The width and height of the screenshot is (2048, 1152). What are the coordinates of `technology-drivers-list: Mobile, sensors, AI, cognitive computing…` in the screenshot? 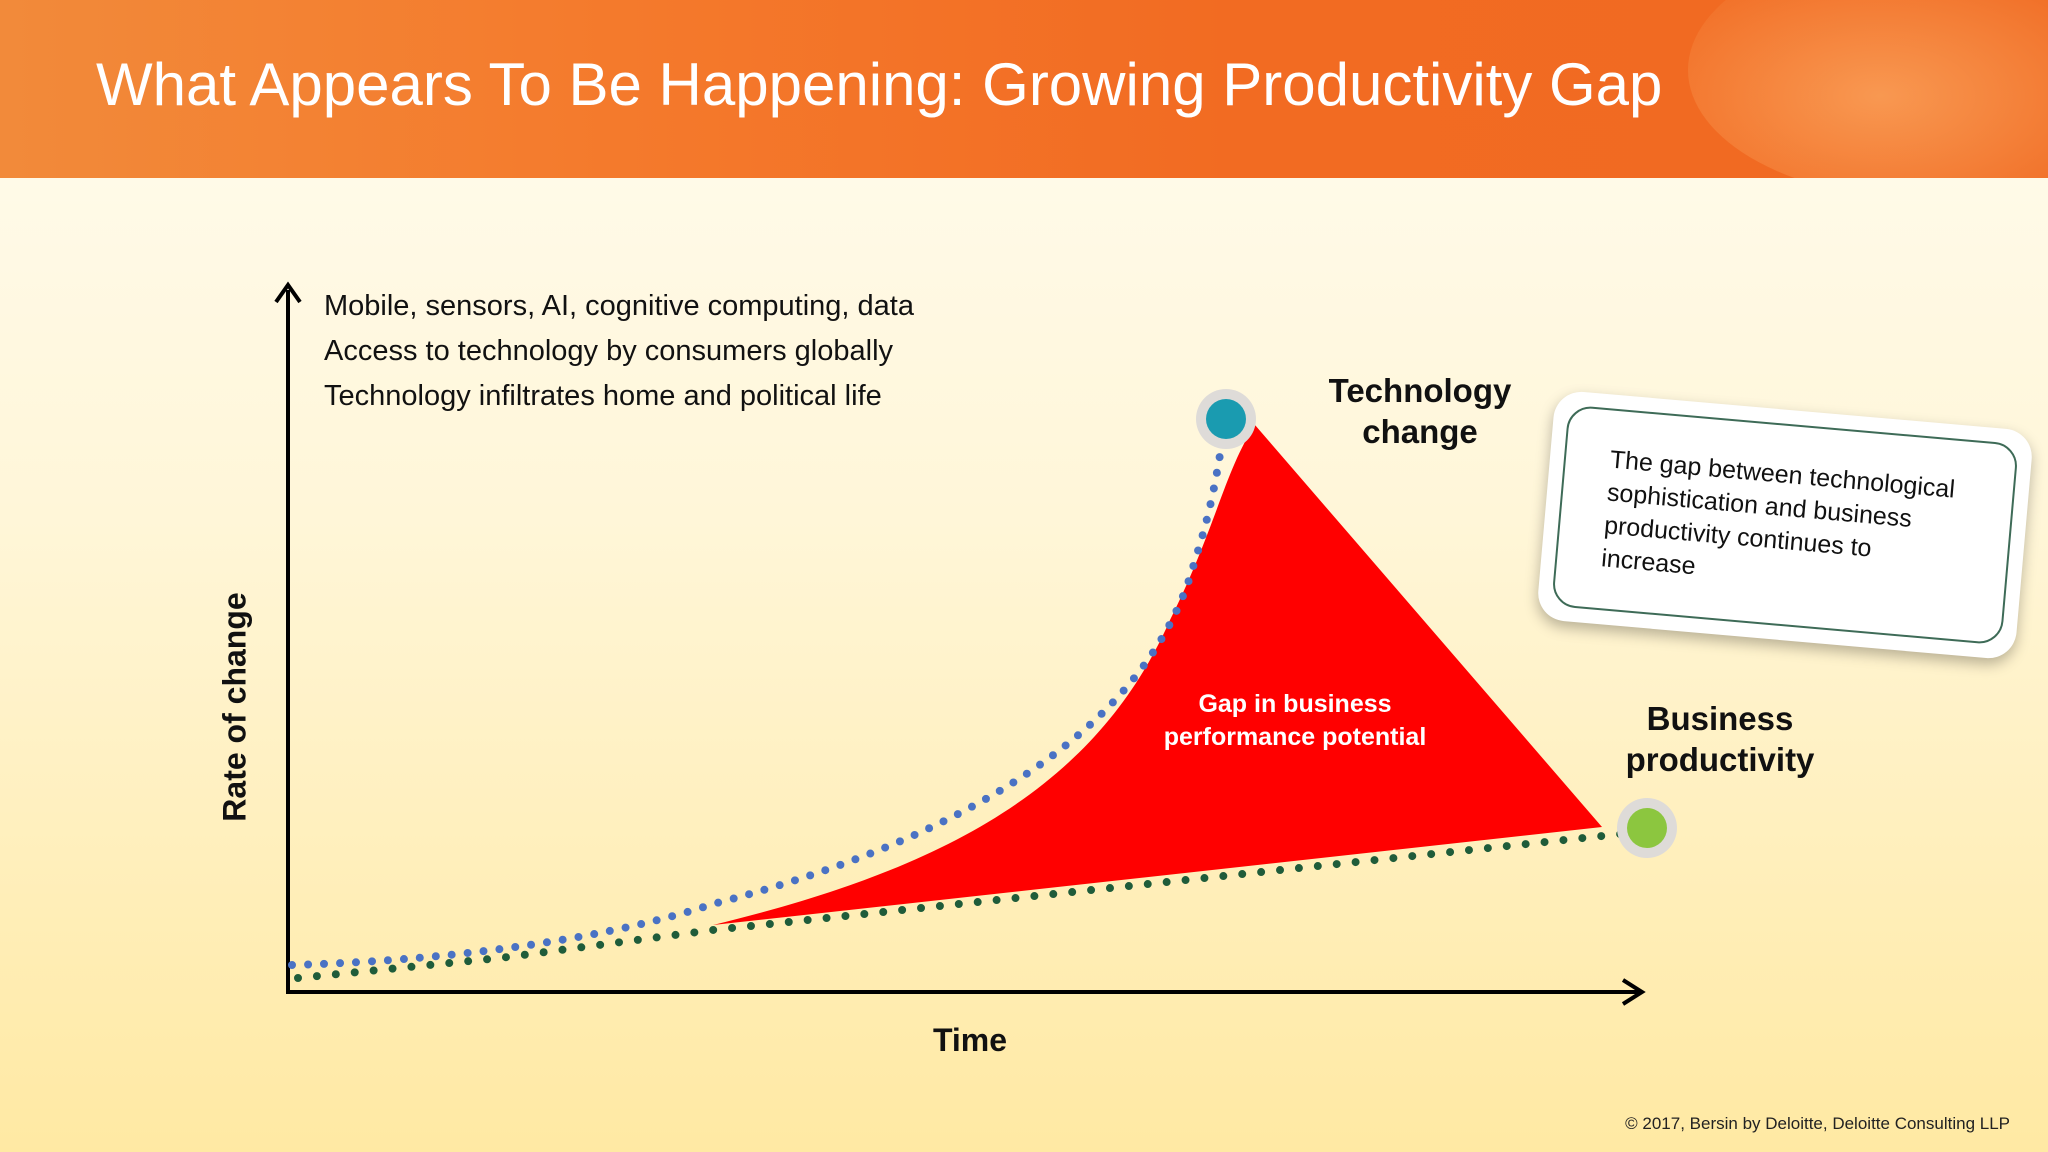 It's located at (619, 351).